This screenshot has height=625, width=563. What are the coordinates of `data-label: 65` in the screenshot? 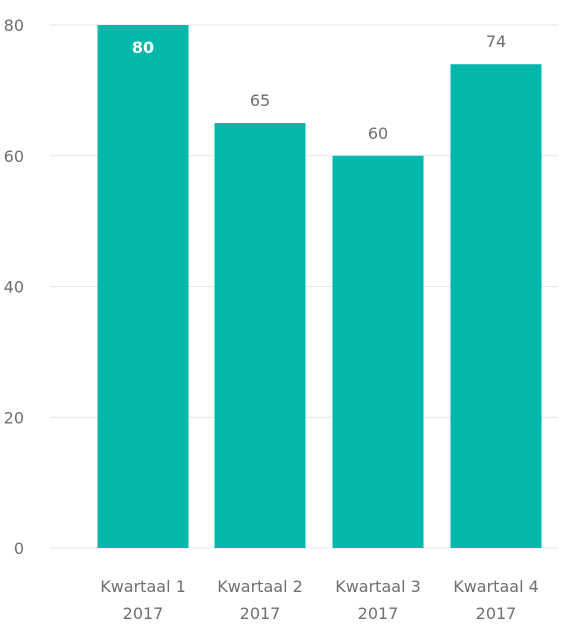 It's located at (260, 100).